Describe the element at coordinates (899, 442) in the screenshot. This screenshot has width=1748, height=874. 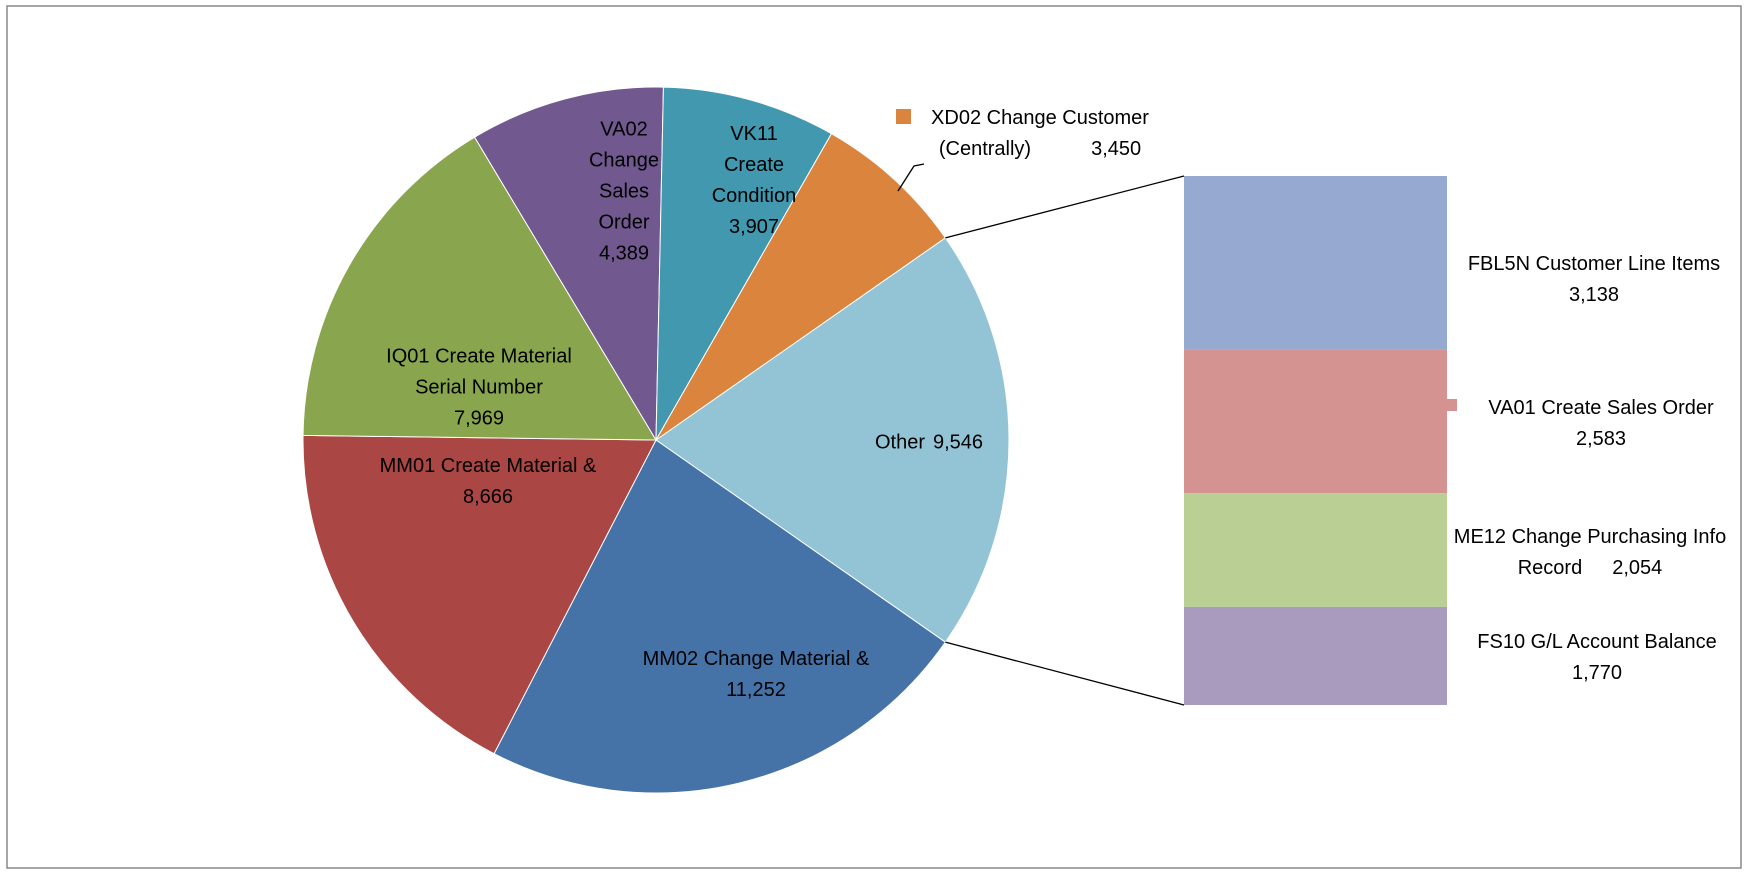
I see `label-name: Other` at that location.